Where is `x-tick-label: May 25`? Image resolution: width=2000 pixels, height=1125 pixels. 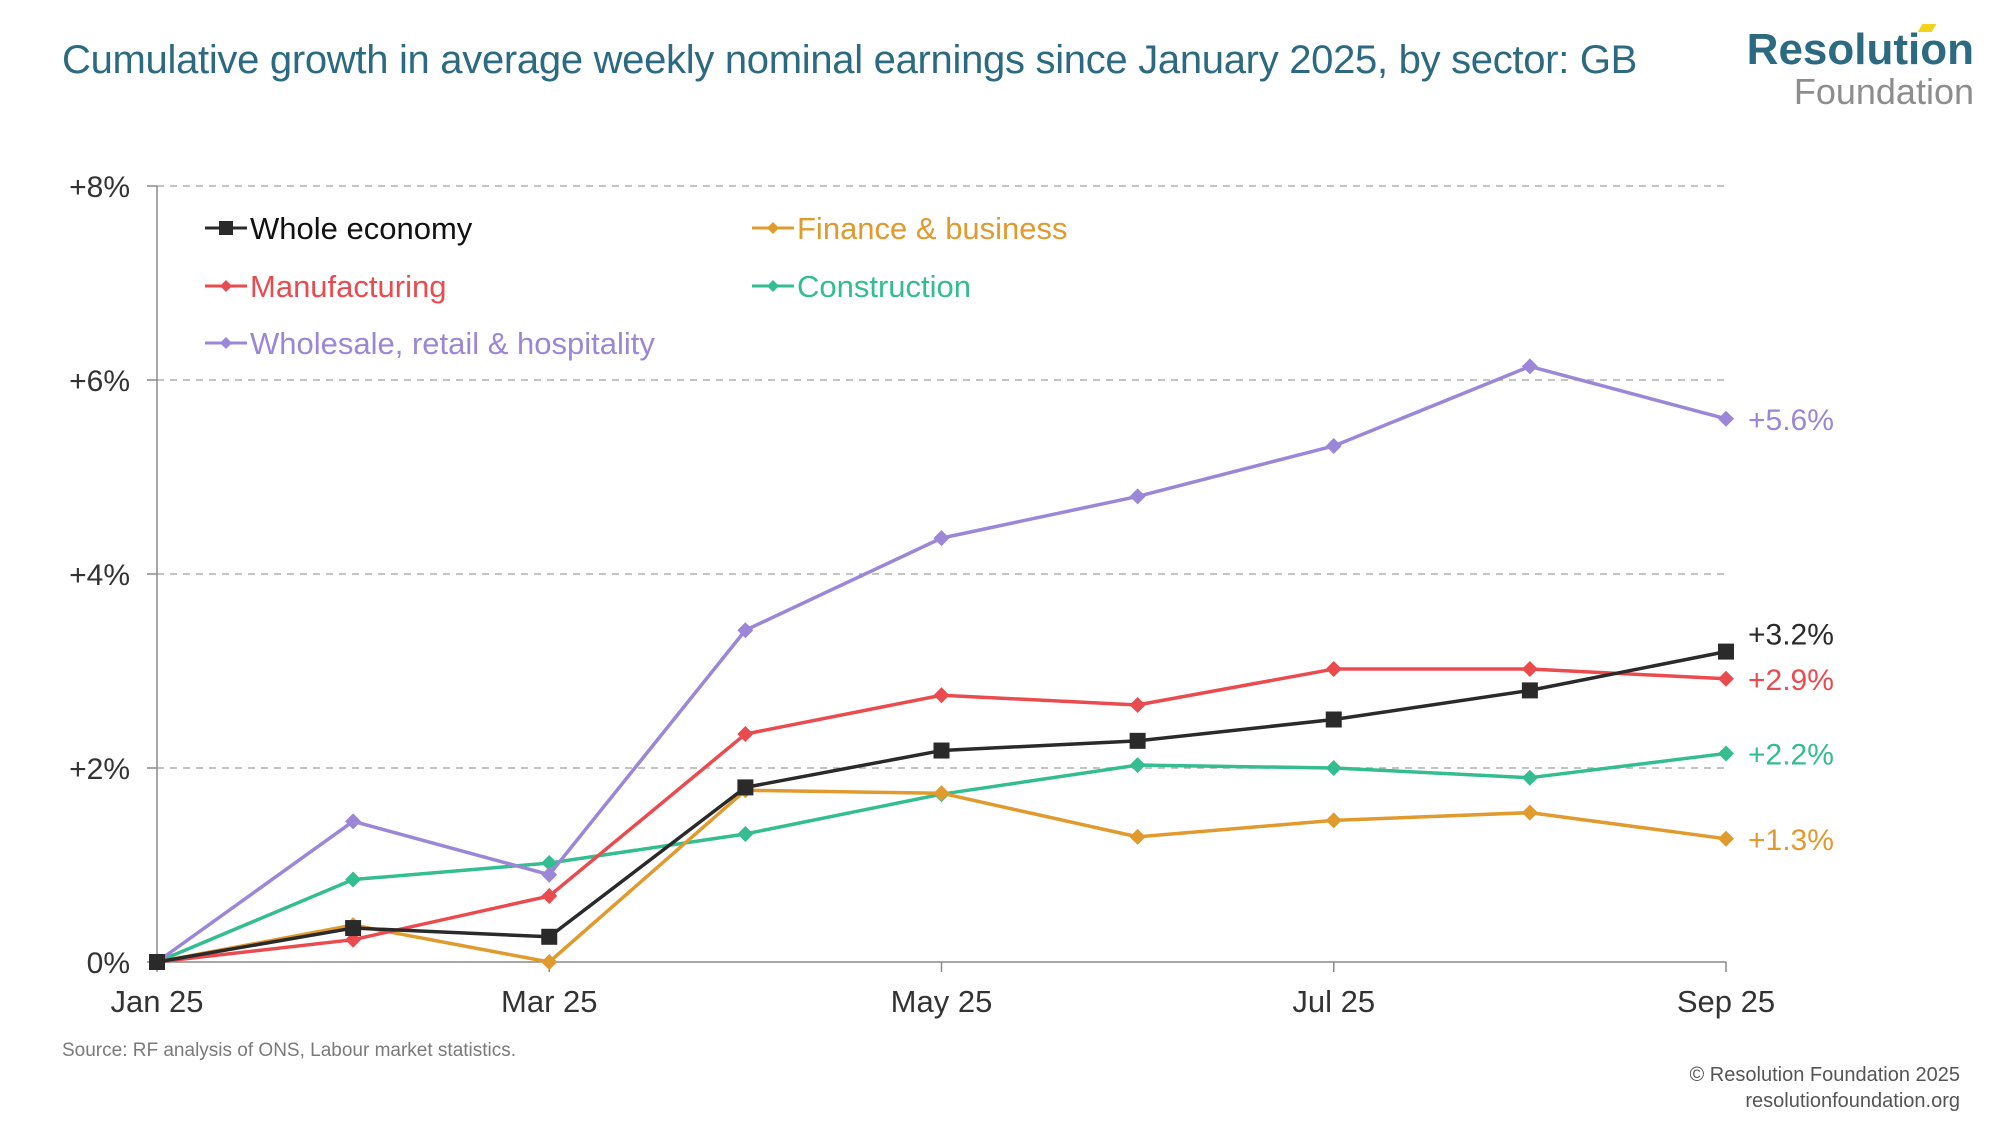
x-tick-label: May 25 is located at coordinates (942, 1001).